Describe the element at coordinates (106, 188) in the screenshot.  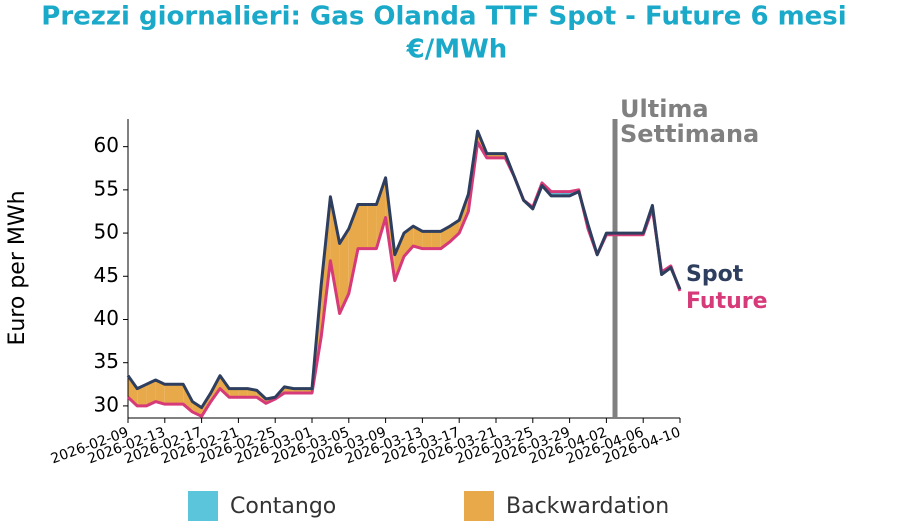
I see `y-tick-label: 55` at that location.